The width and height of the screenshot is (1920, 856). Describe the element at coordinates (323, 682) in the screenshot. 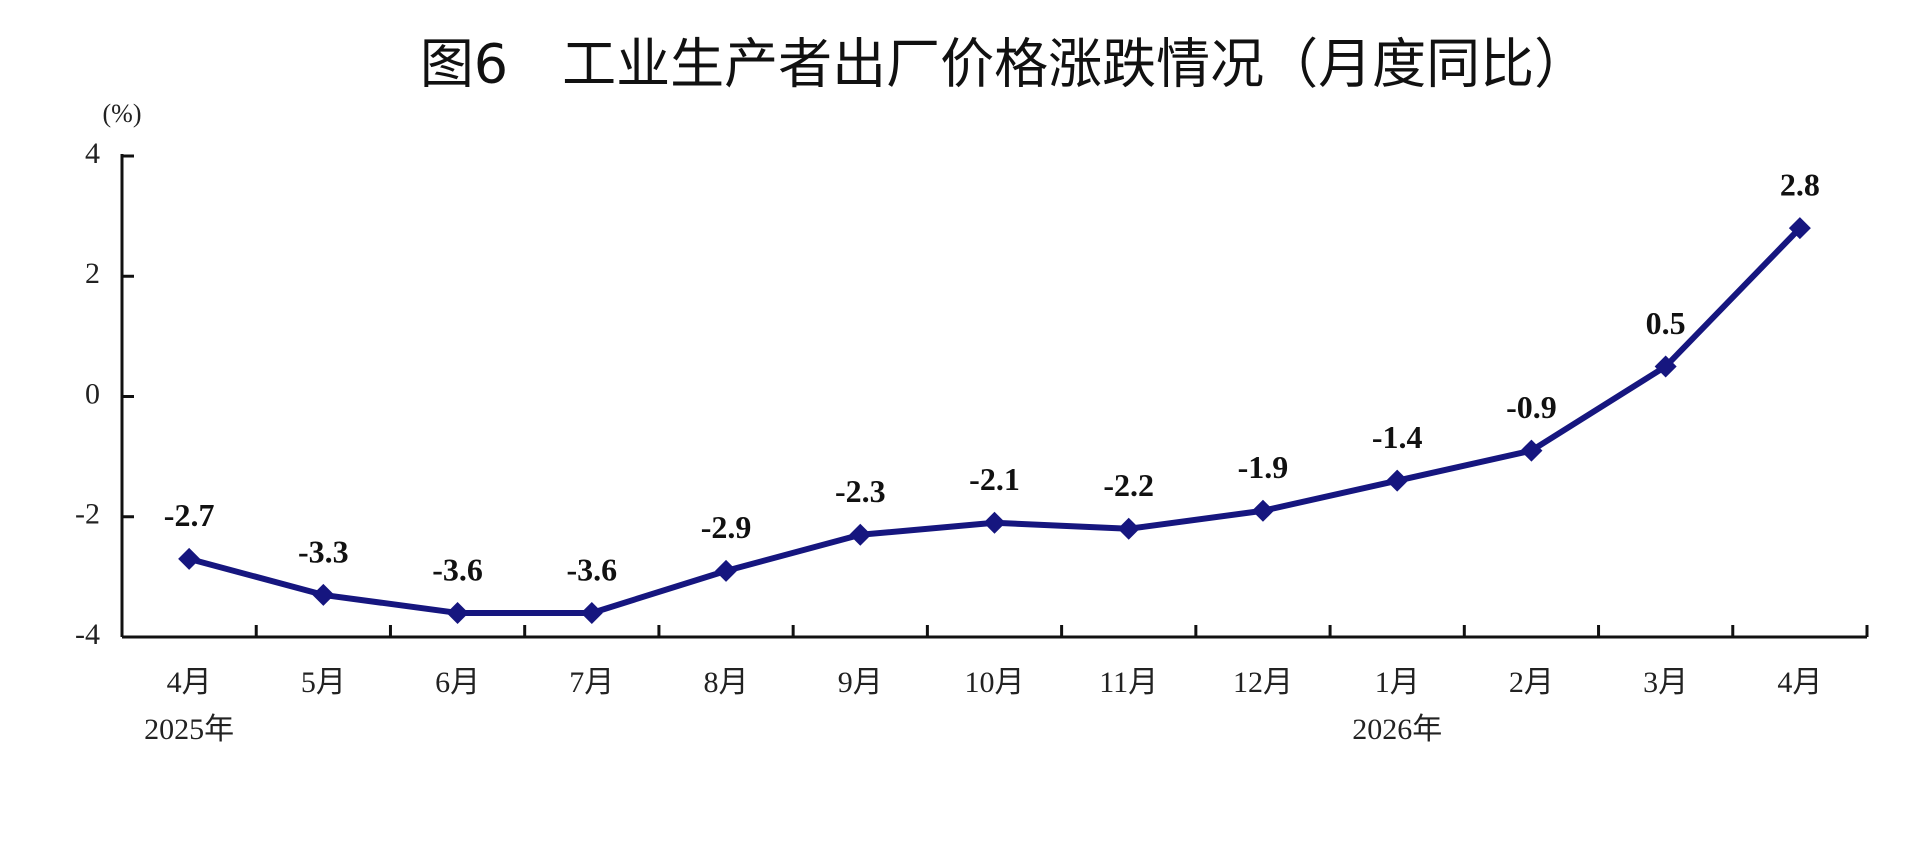

I see `x-tick-label: 5月` at that location.